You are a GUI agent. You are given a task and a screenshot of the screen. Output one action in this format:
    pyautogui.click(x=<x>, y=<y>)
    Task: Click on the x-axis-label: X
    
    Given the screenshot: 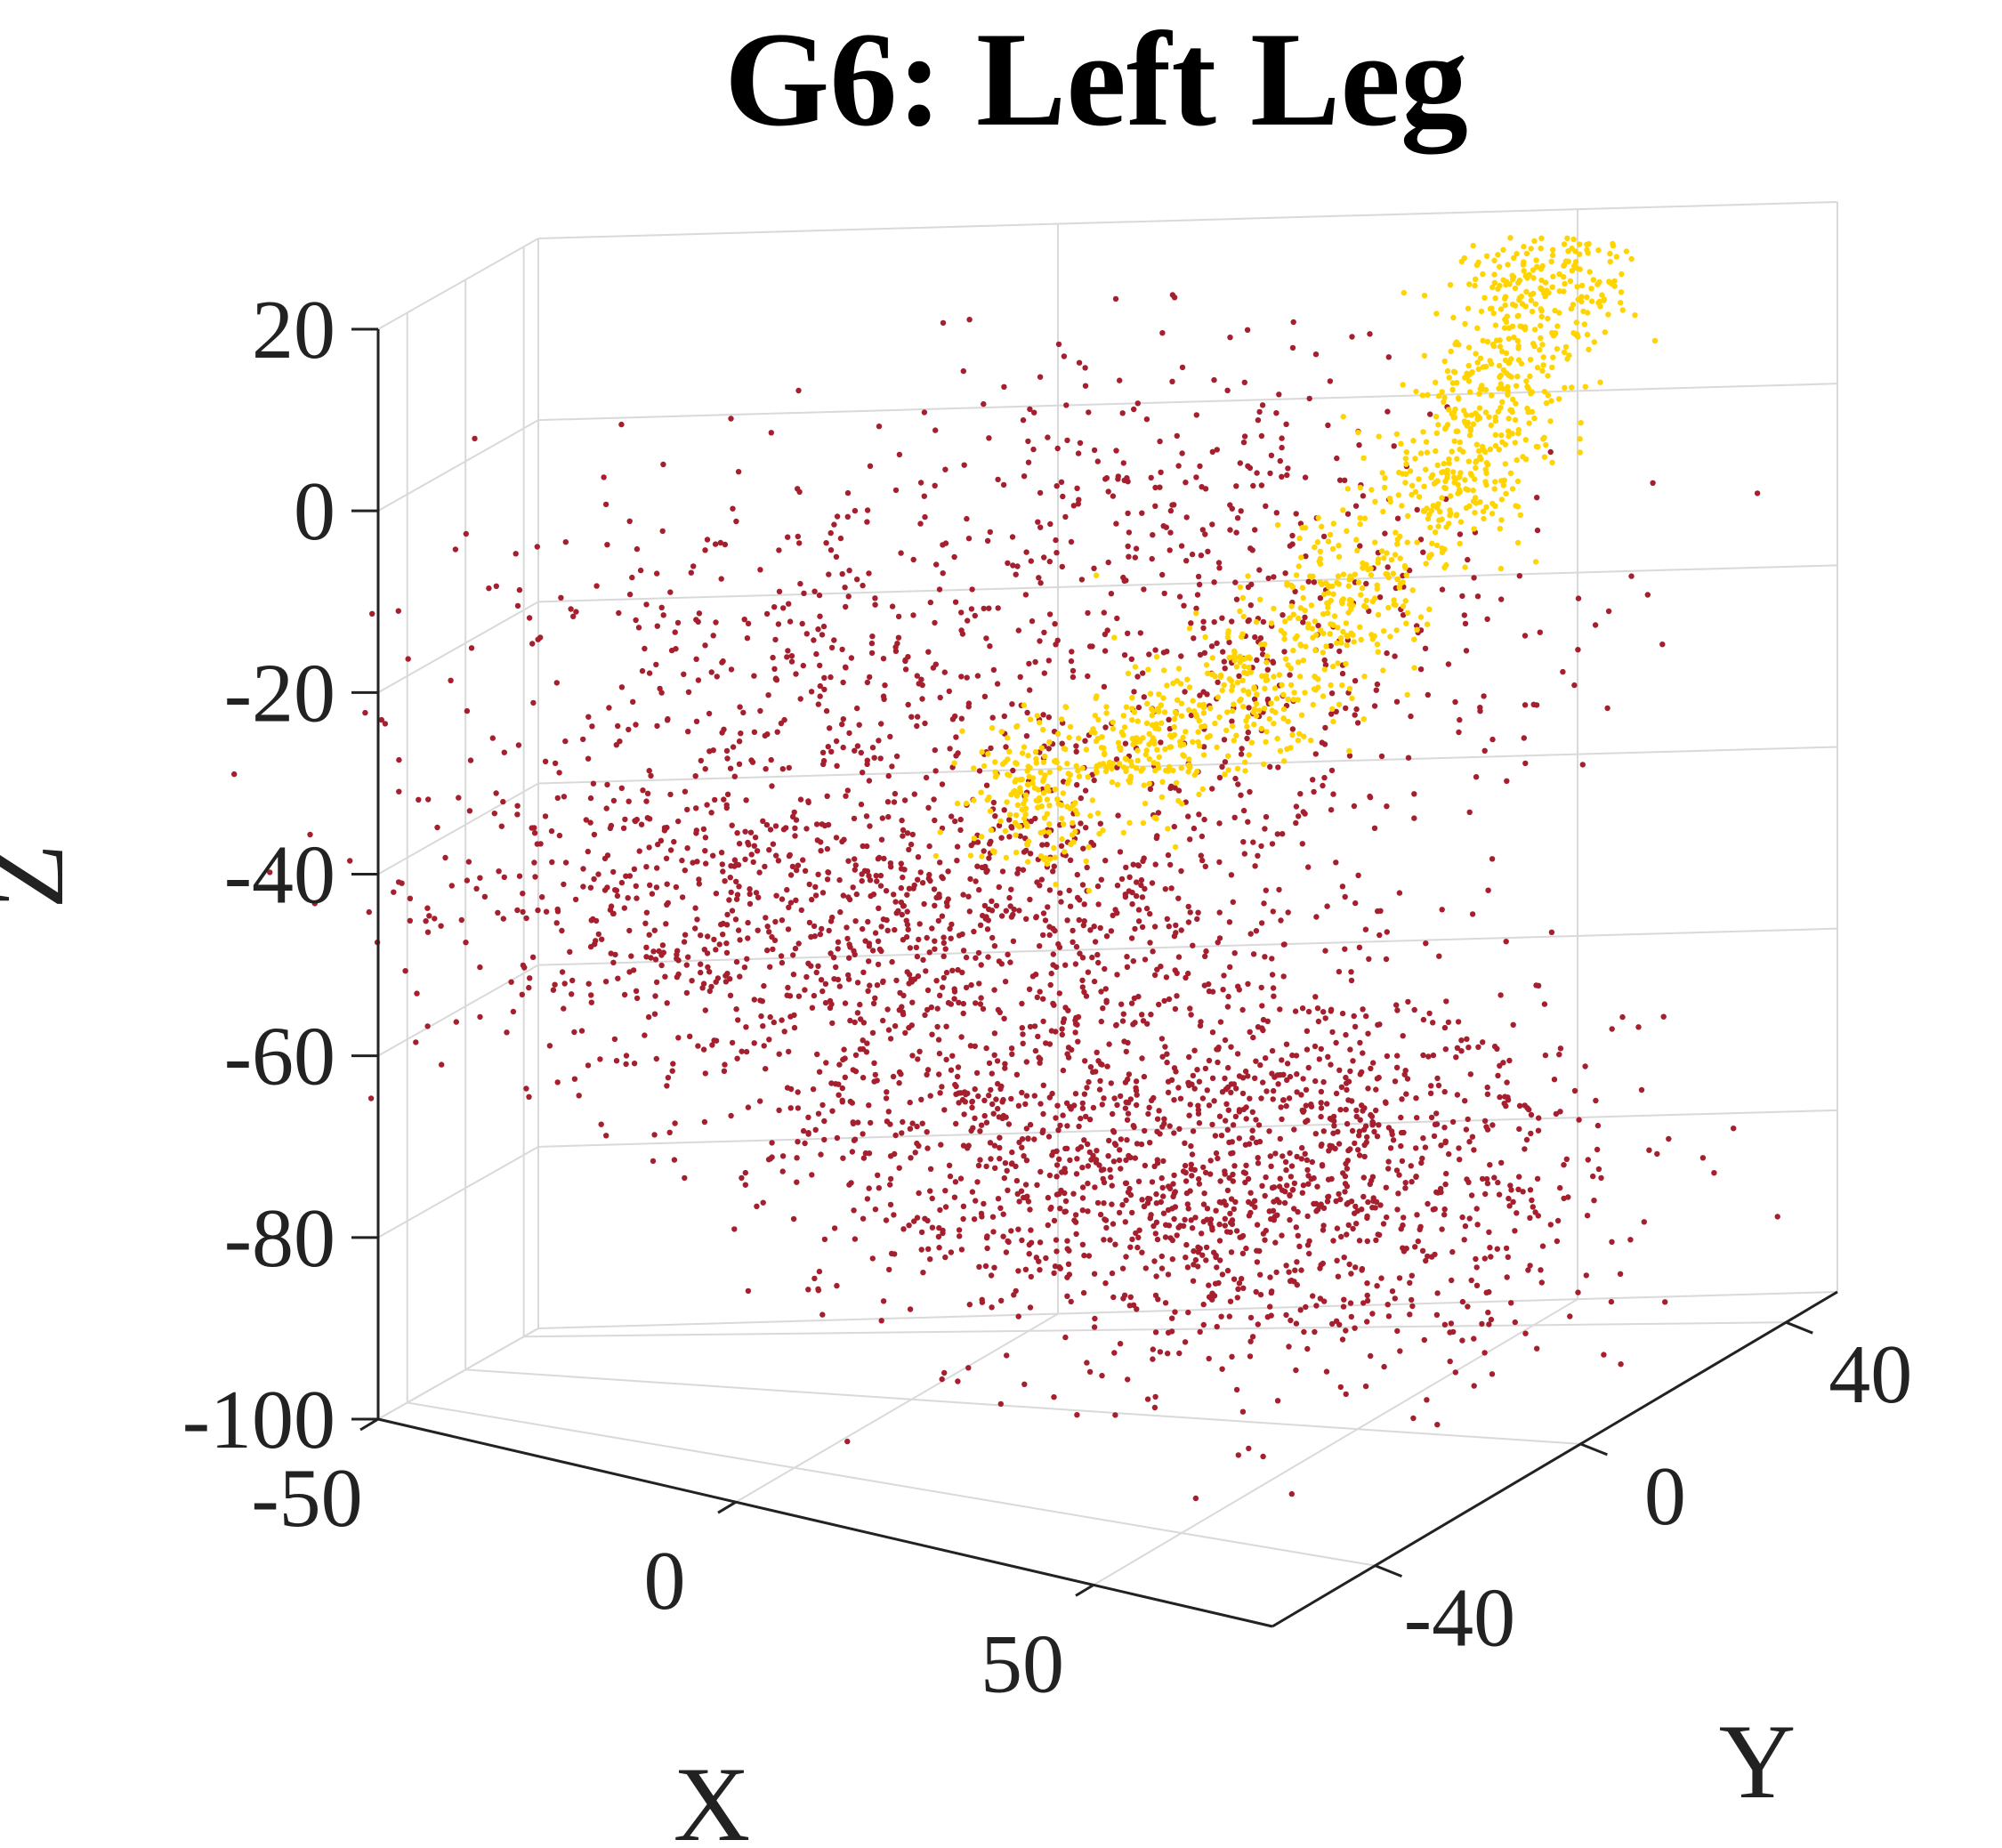 What is the action you would take?
    pyautogui.click(x=712, y=1797)
    